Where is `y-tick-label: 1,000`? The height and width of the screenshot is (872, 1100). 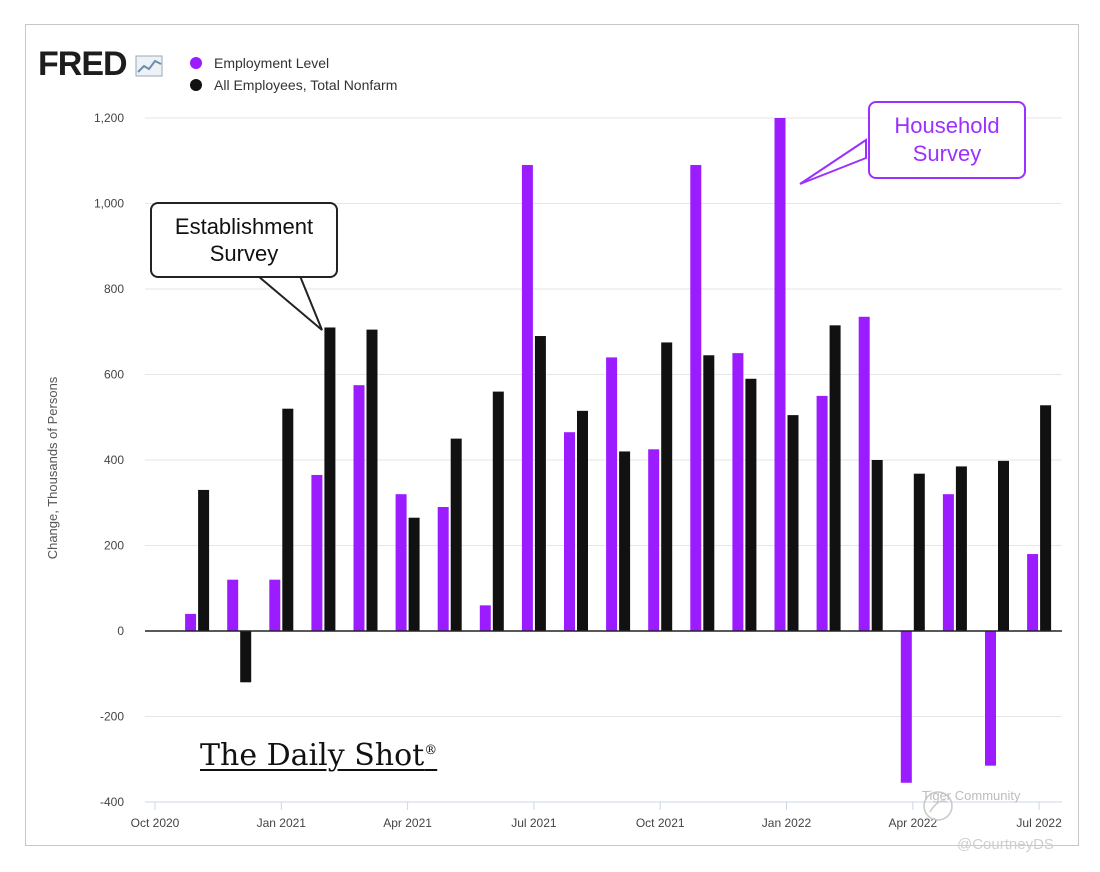
y-tick-label: 1,000 is located at coordinates (109, 204).